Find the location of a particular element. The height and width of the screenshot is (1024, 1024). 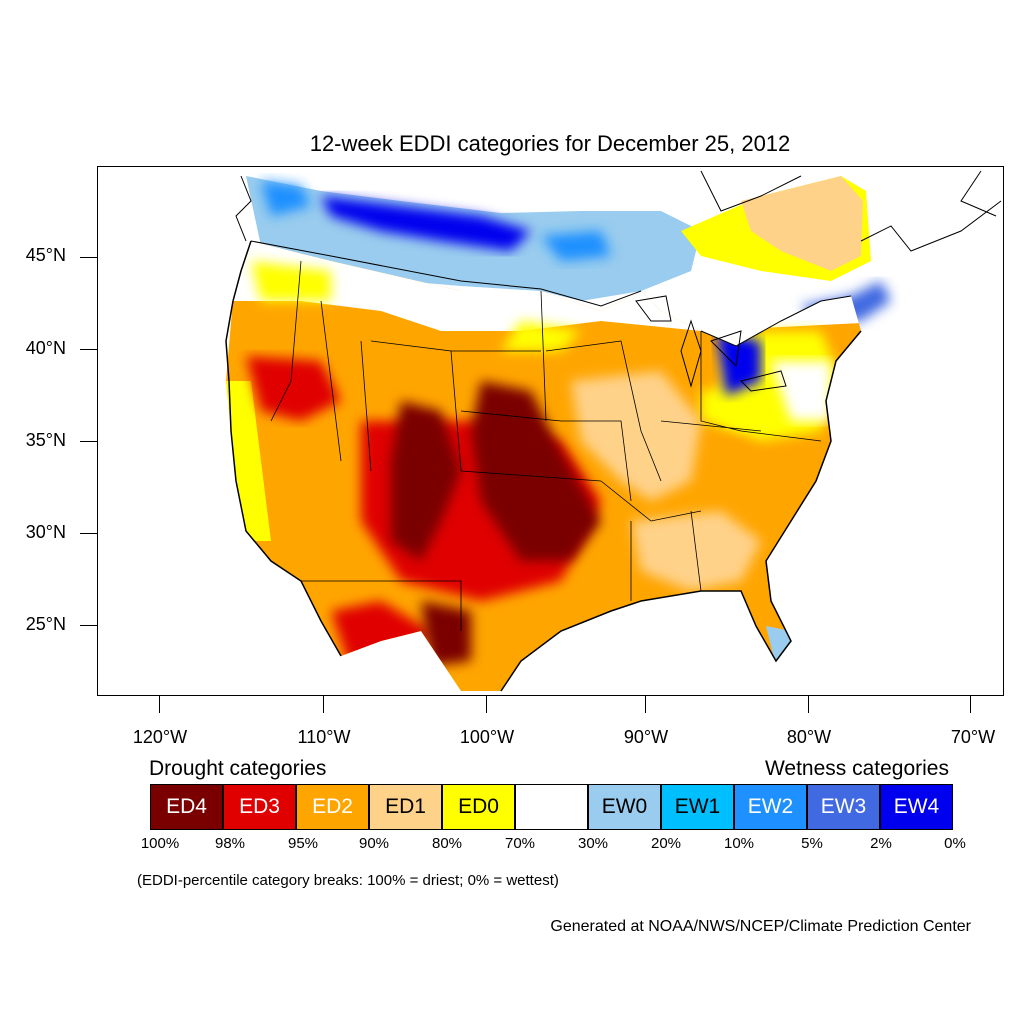

lat-label-40: 40°N is located at coordinates (45, 348).